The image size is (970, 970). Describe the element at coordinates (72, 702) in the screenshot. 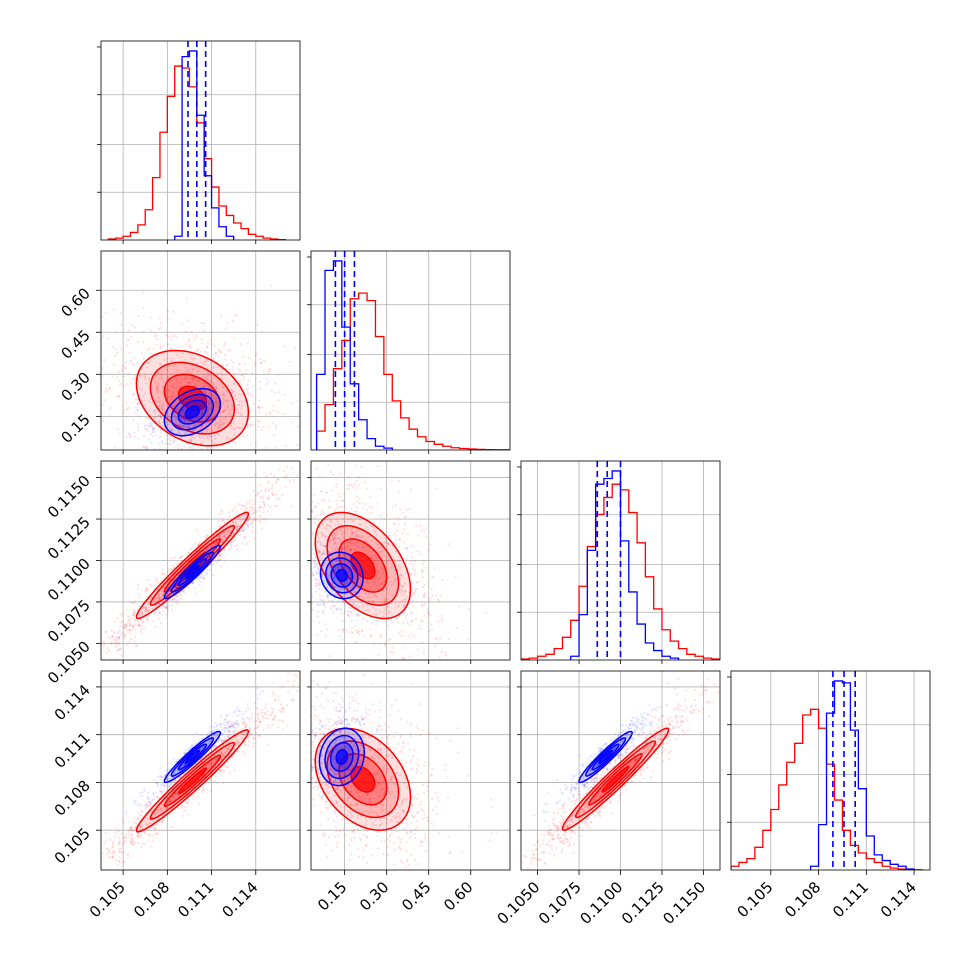

I see `y-tick-label: 0.114` at that location.